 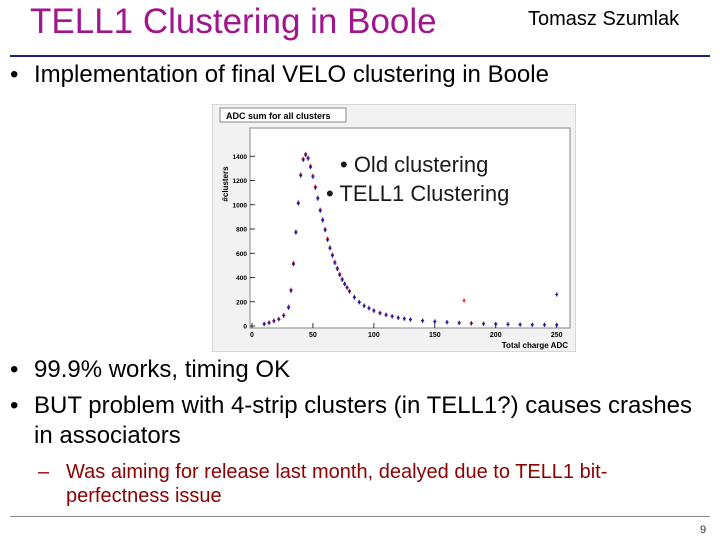 I want to click on legend-tell1-clustering: • TELL1 Clustering, so click(x=418, y=193).